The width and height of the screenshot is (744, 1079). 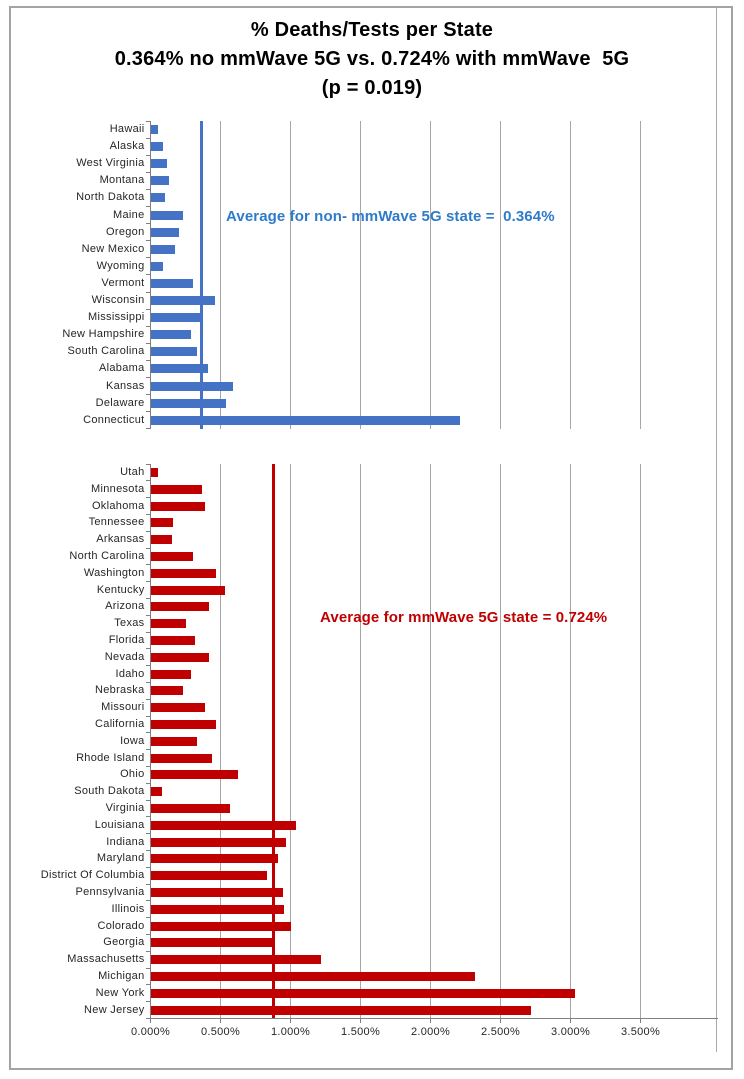 I want to click on state-label-rhode-island: Rhode Island, so click(x=110, y=757).